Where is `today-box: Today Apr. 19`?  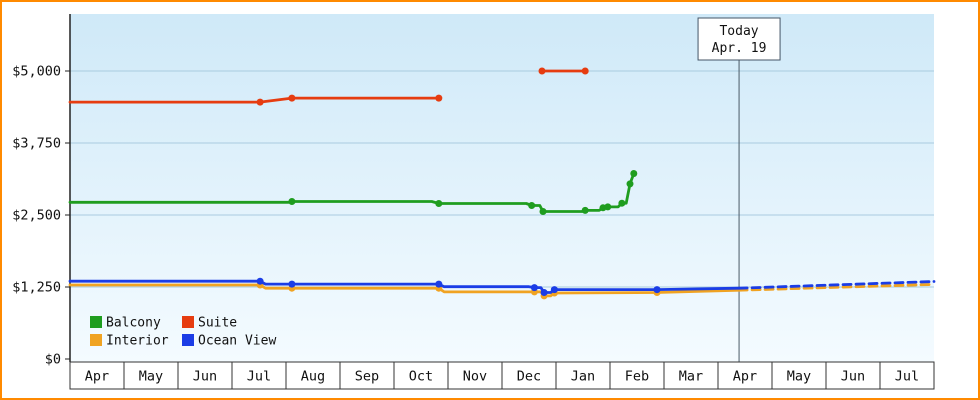 today-box: Today Apr. 19 is located at coordinates (739, 39).